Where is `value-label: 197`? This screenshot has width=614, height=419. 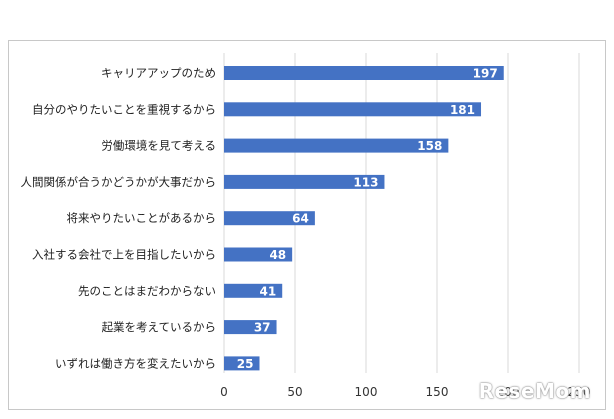
value-label: 197 is located at coordinates (485, 74).